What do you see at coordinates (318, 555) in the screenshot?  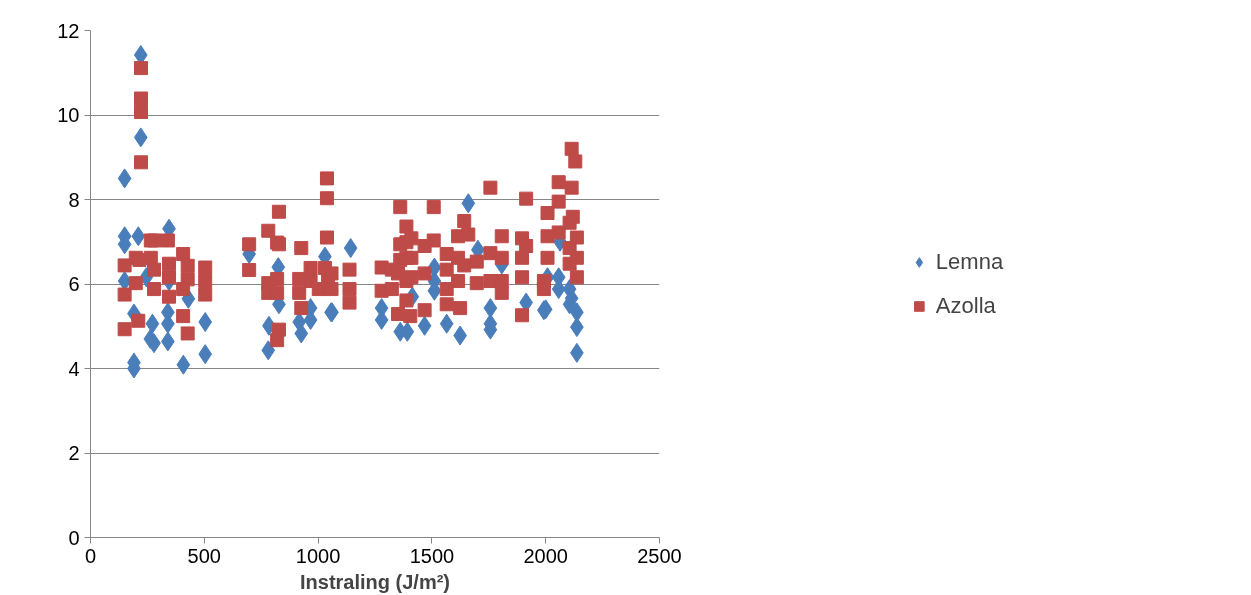 I see `x-tick-label: 1000` at bounding box center [318, 555].